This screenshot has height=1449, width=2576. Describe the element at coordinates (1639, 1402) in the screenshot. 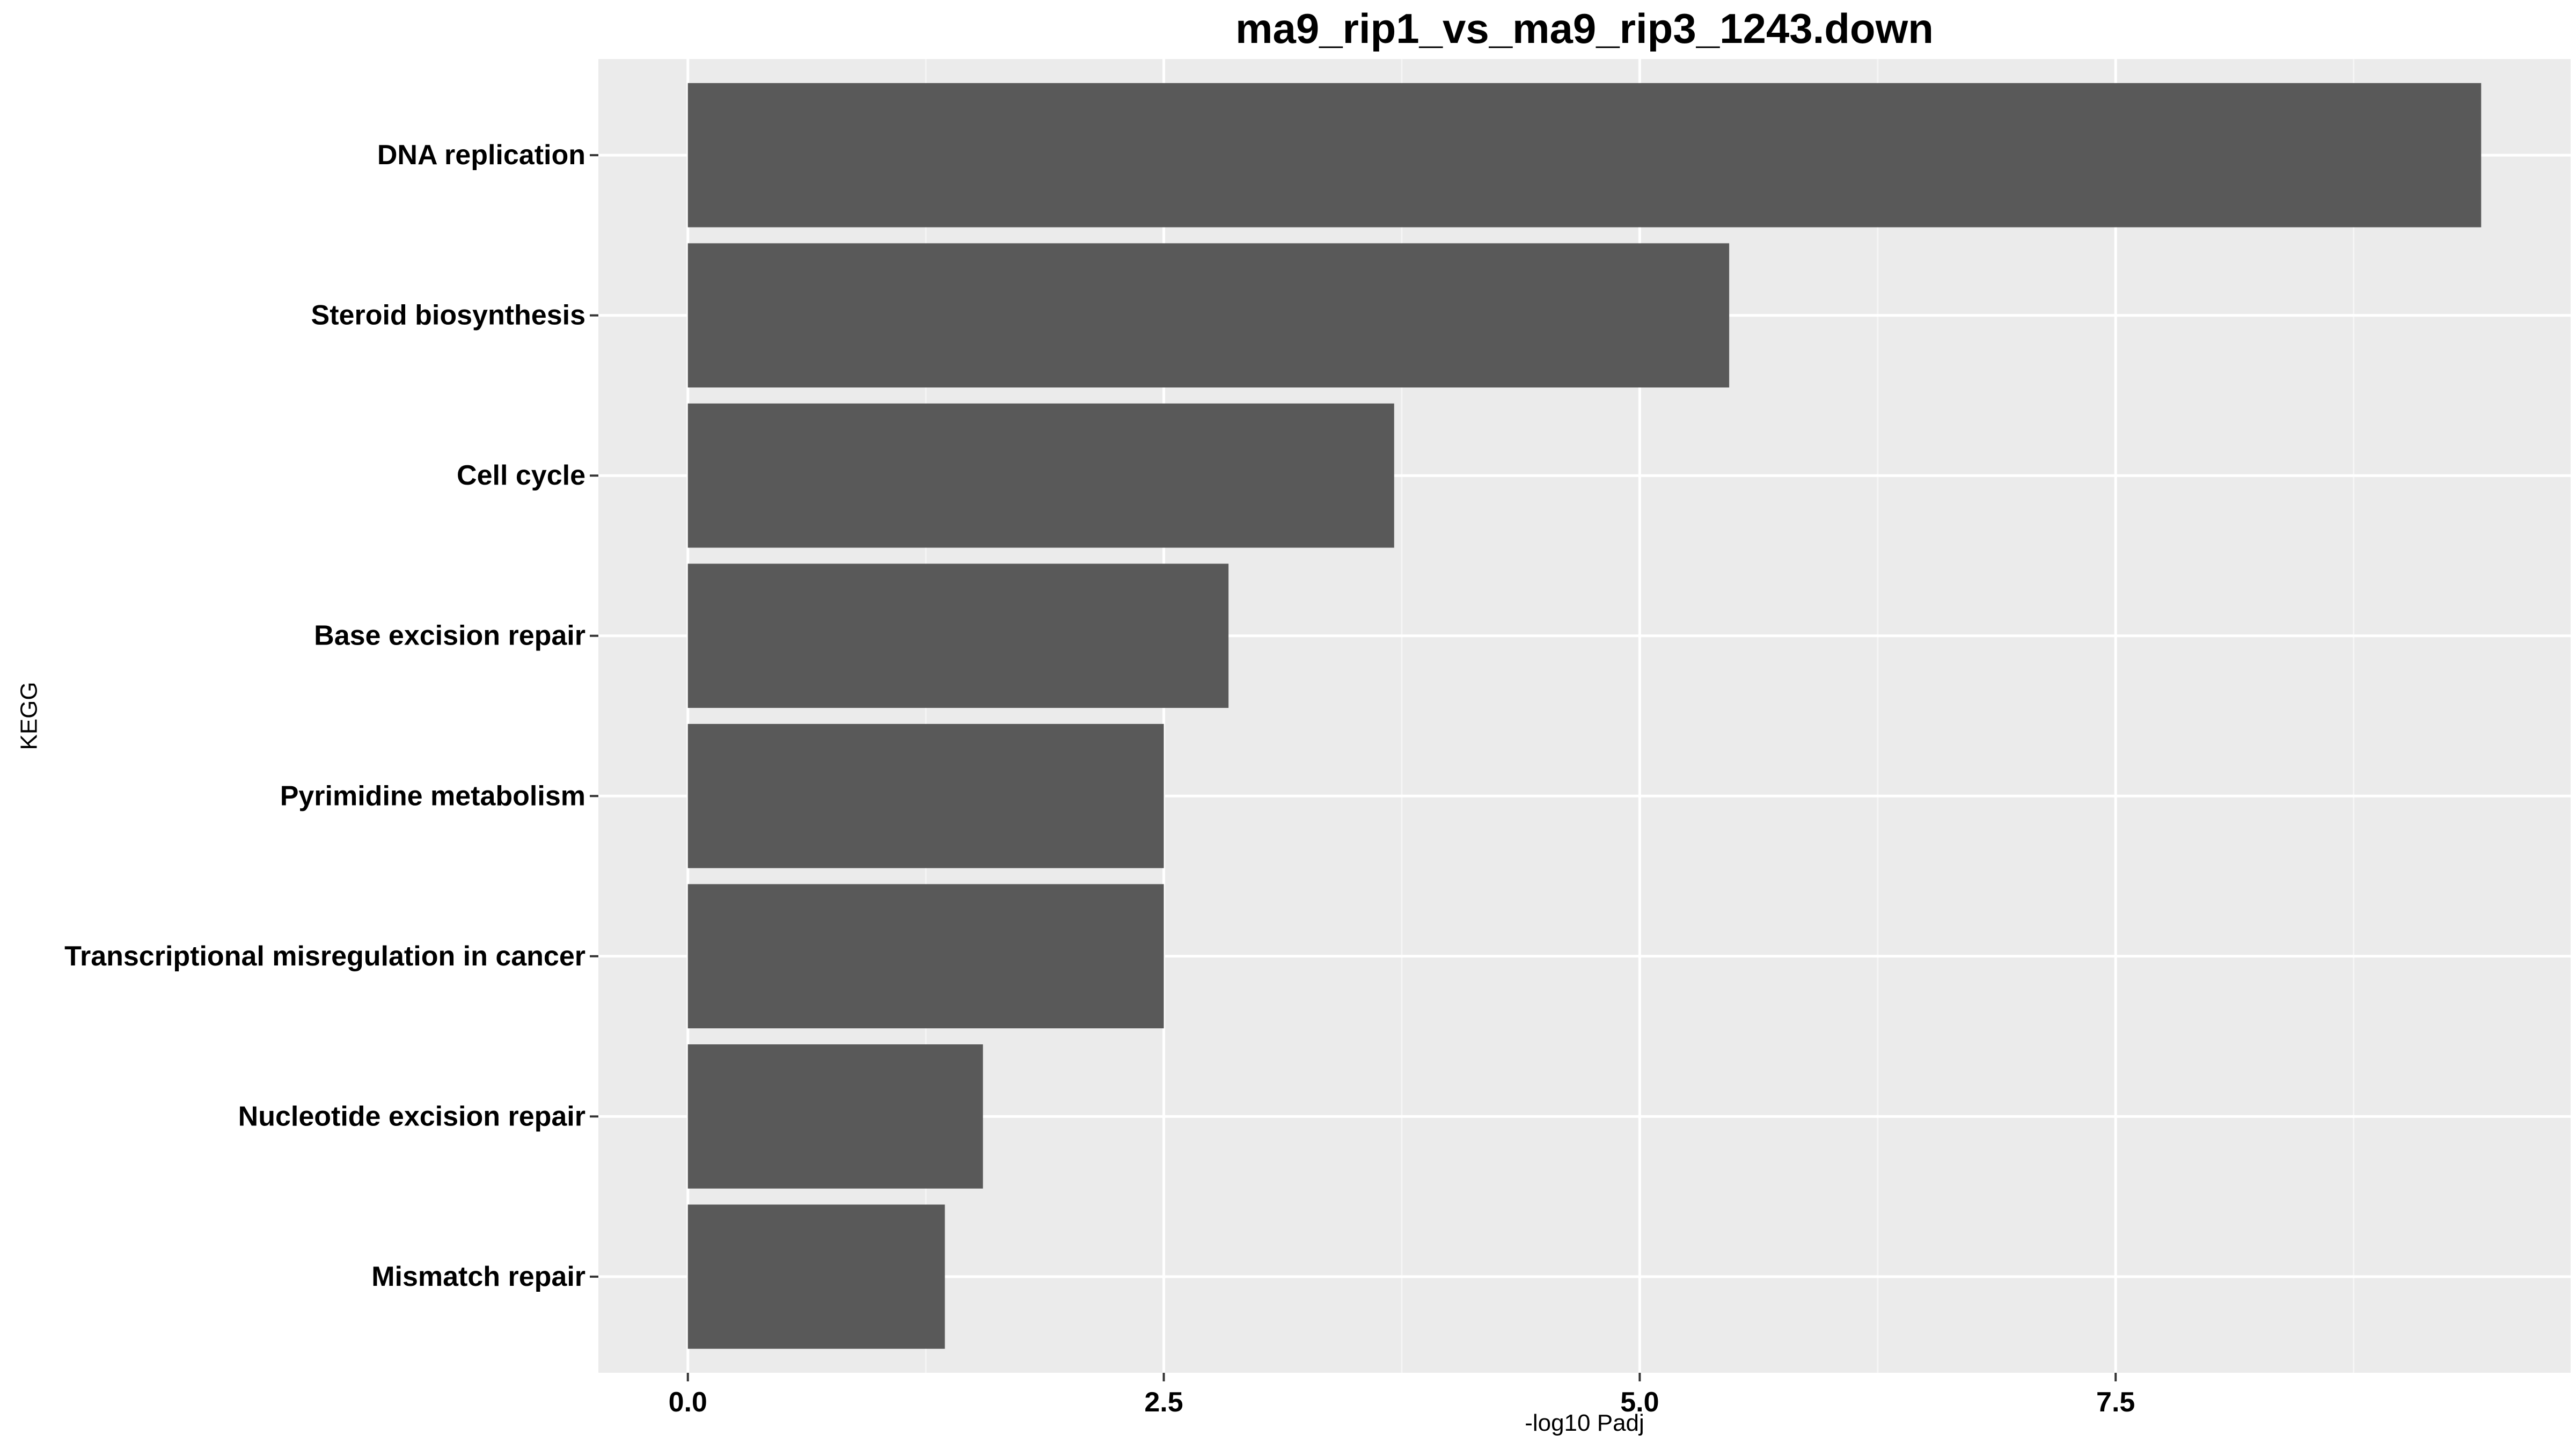

I see `x-tick-label: 5.0` at that location.